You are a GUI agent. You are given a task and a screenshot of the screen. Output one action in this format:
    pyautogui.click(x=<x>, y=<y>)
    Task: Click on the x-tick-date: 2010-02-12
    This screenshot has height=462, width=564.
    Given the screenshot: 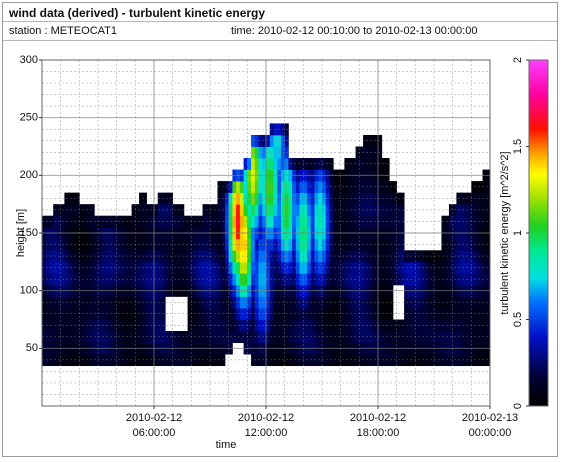 What is the action you would take?
    pyautogui.click(x=378, y=418)
    